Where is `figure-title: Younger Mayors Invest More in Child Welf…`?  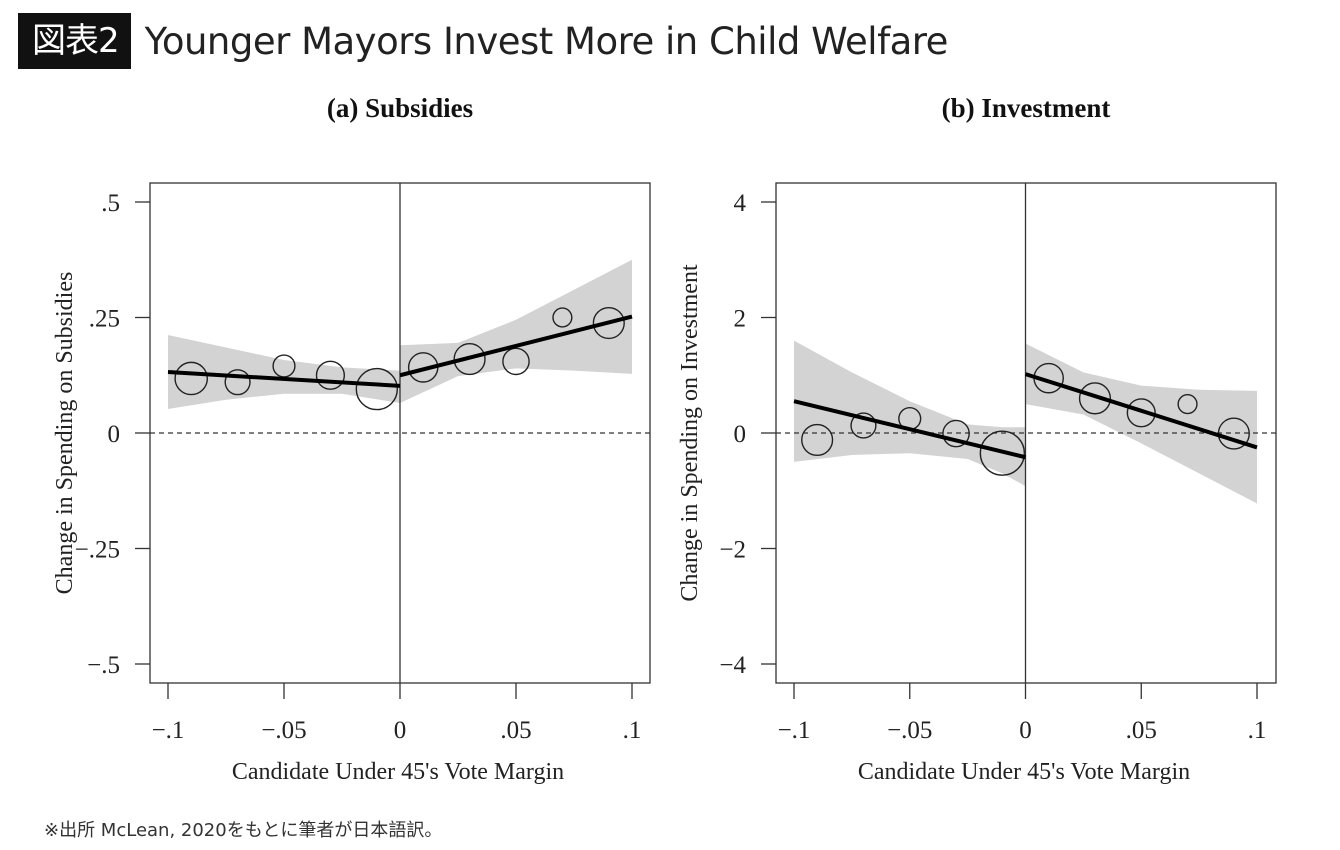
figure-title: Younger Mayors Invest More in Child Welf… is located at coordinates (546, 41).